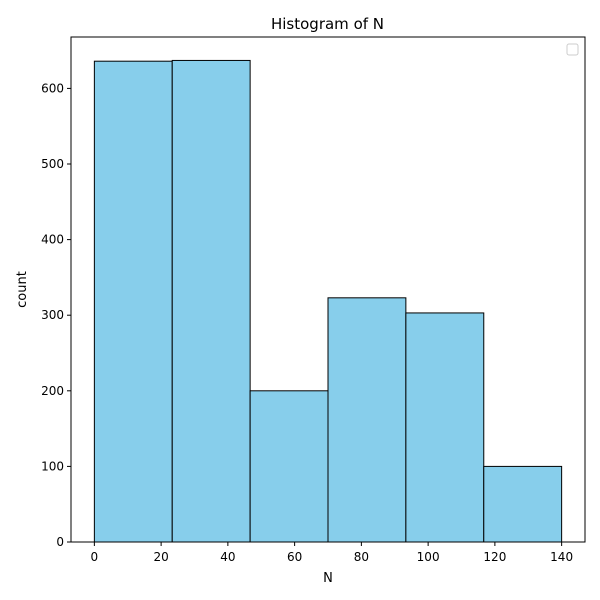 The height and width of the screenshot is (600, 600). Describe the element at coordinates (52, 466) in the screenshot. I see `y-tick-label: 100` at that location.